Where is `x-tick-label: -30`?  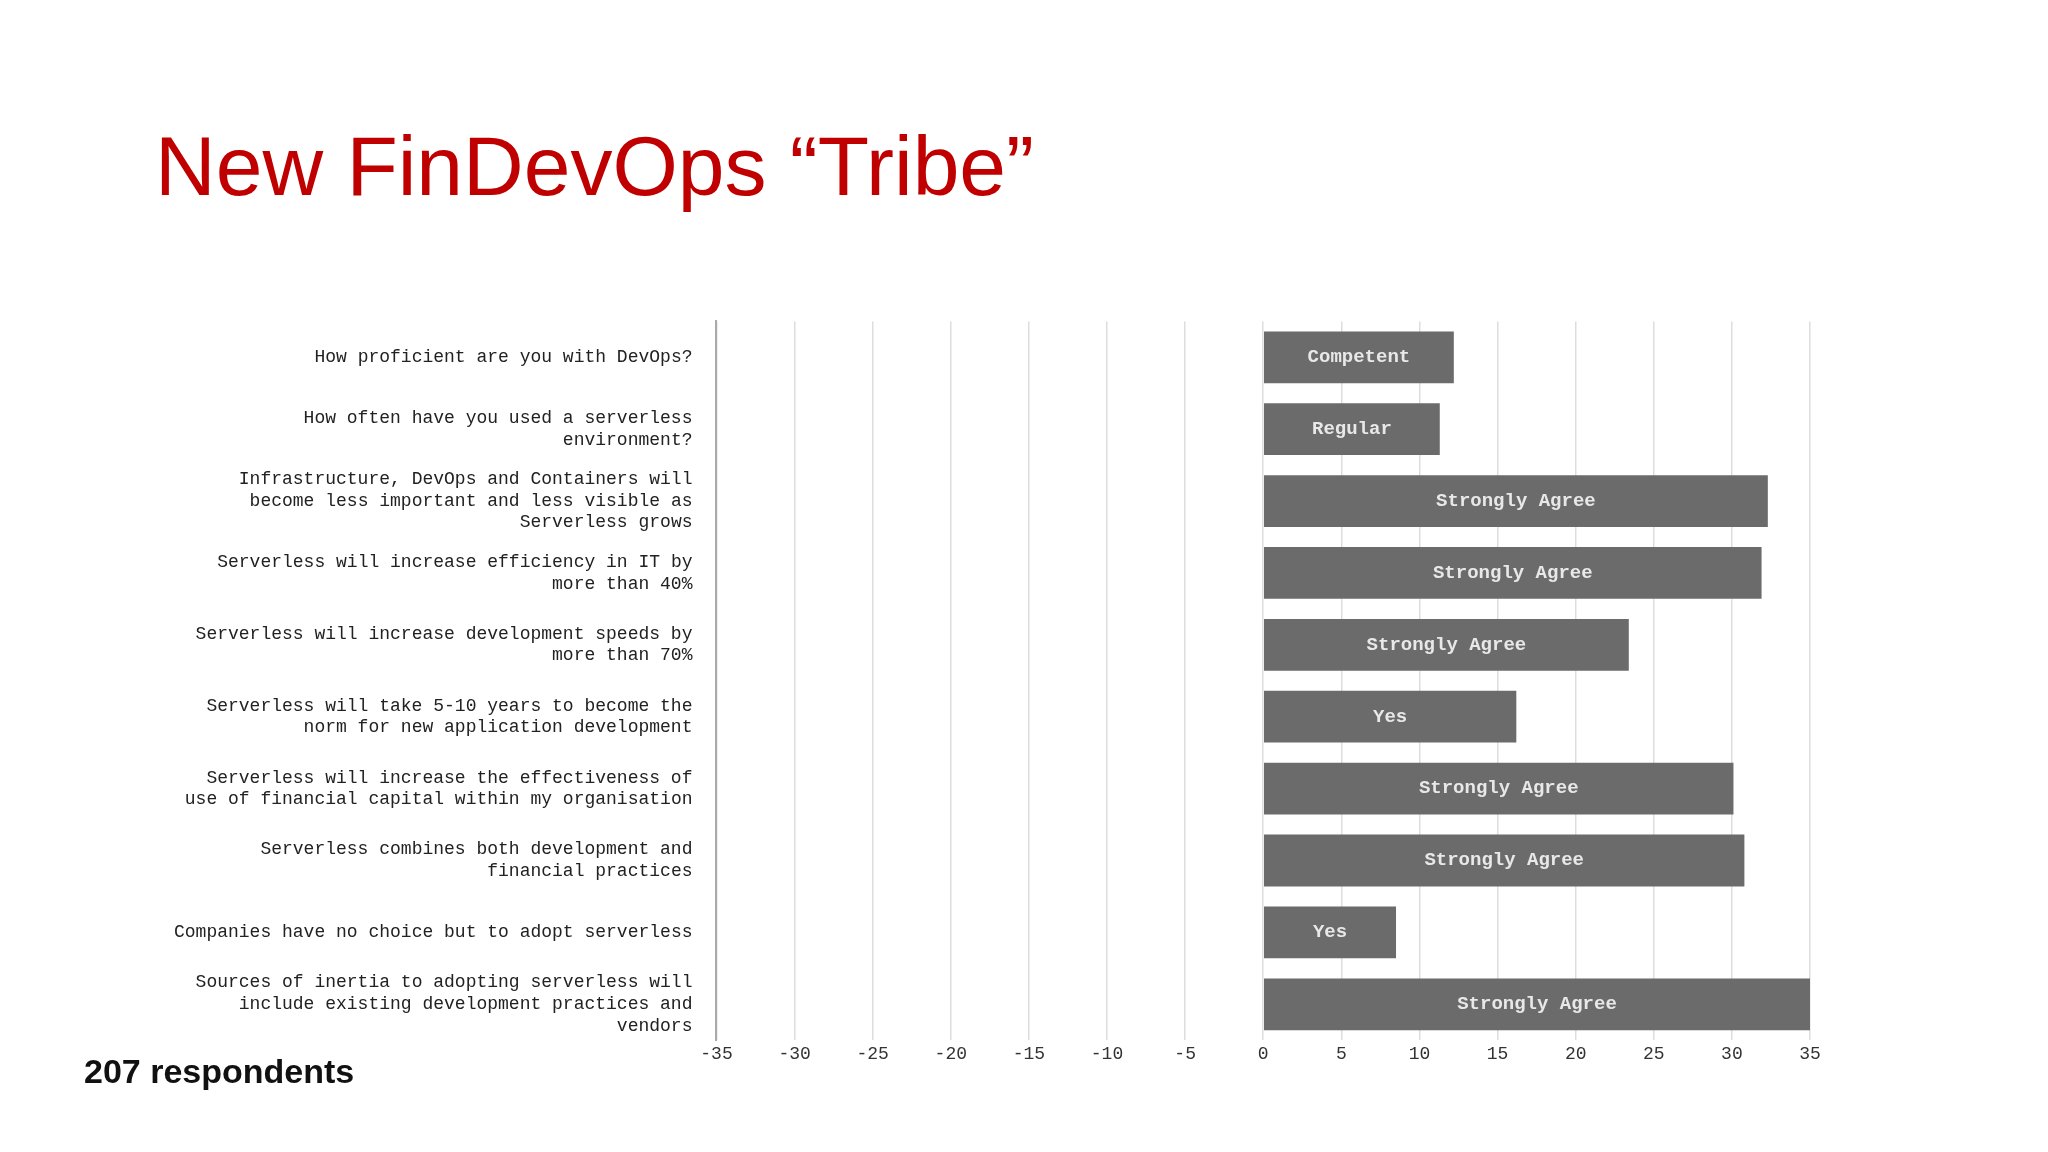
x-tick-label: -30 is located at coordinates (794, 1053).